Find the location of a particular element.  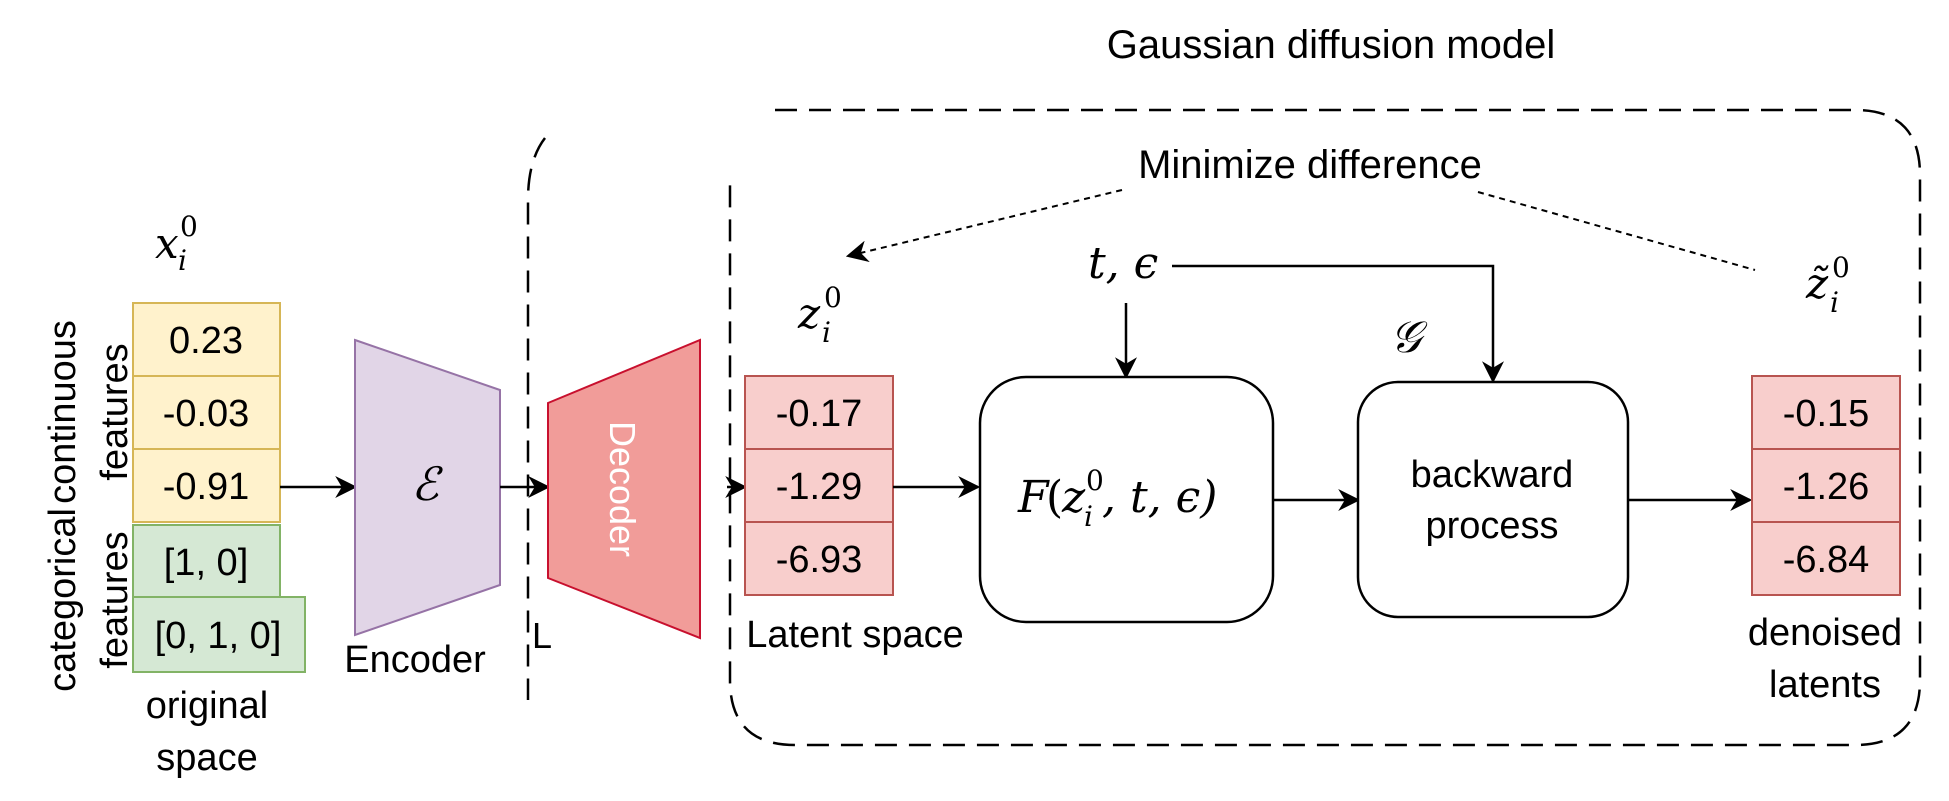

backward-process-box is located at coordinates (1493, 499).